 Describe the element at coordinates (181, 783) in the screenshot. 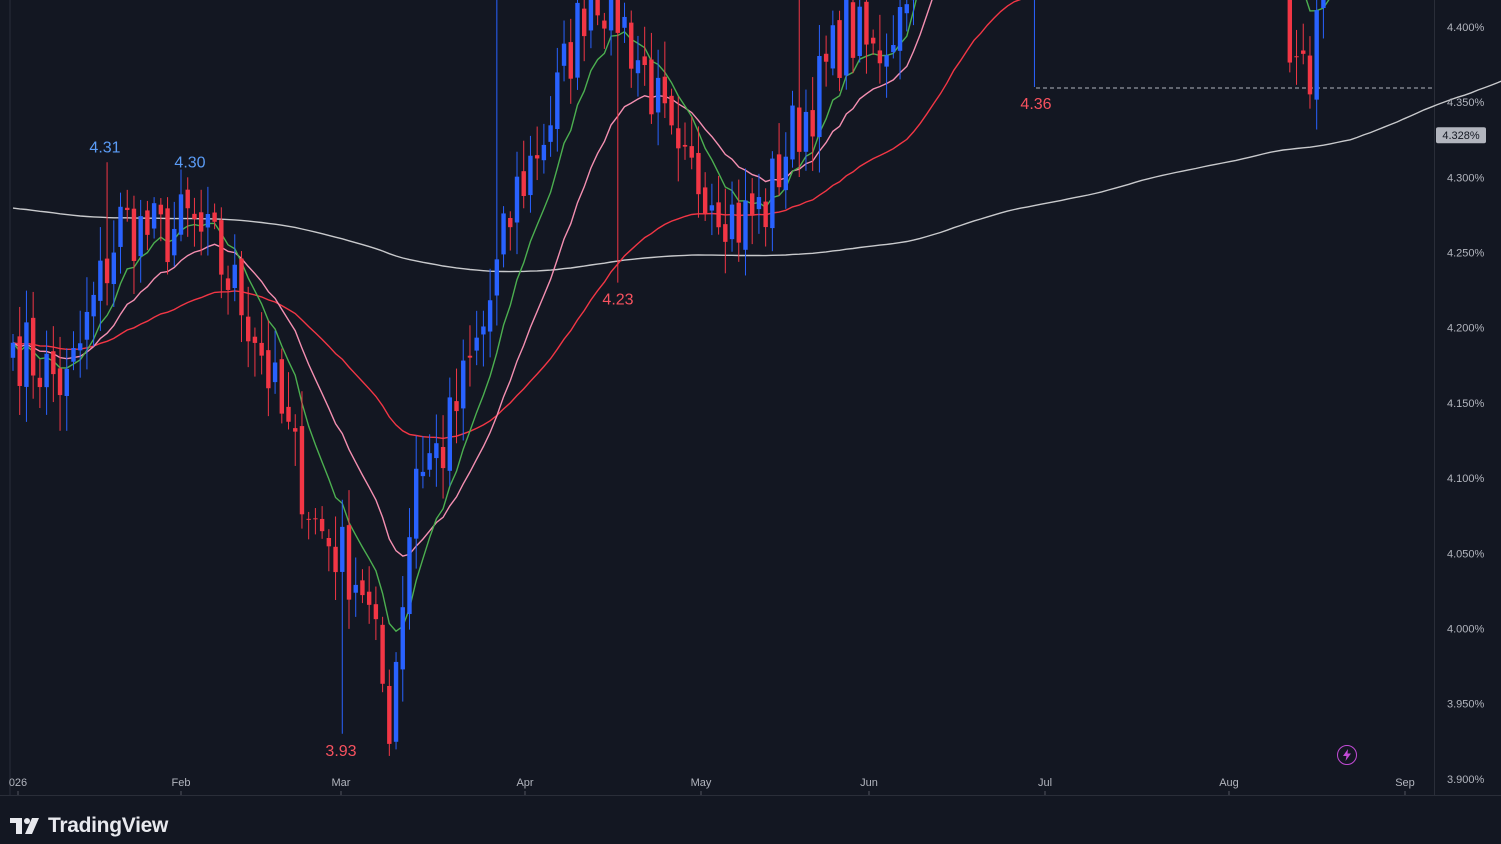

I see `x-tick-label: Feb` at that location.